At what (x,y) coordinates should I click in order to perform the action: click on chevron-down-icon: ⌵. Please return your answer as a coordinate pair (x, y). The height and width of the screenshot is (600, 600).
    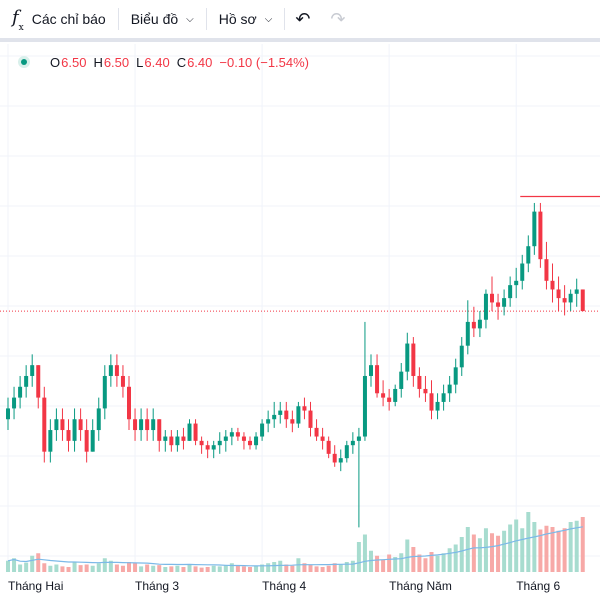
    Looking at the image, I should click on (268, 19).